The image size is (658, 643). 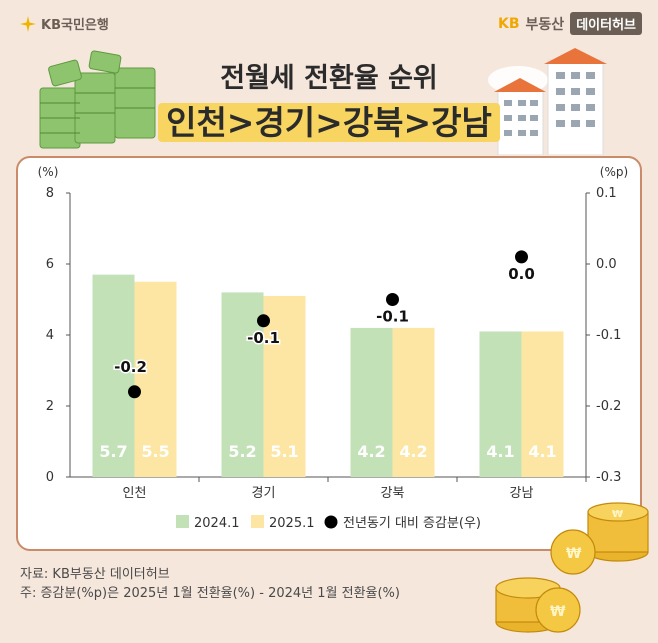 I want to click on brand-kb: KB, so click(x=509, y=23).